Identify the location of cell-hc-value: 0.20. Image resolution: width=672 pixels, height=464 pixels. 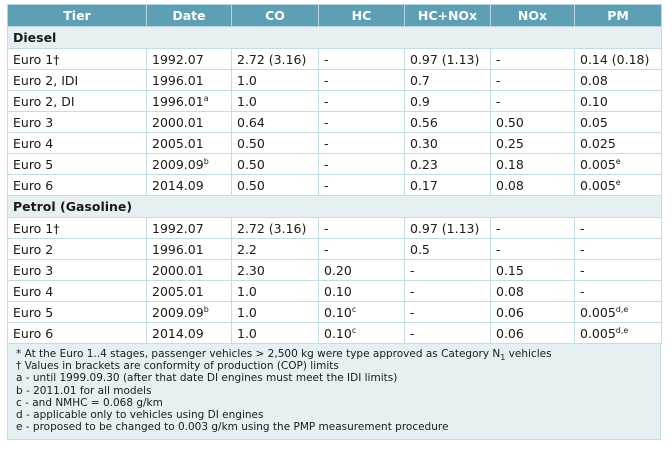
(338, 270).